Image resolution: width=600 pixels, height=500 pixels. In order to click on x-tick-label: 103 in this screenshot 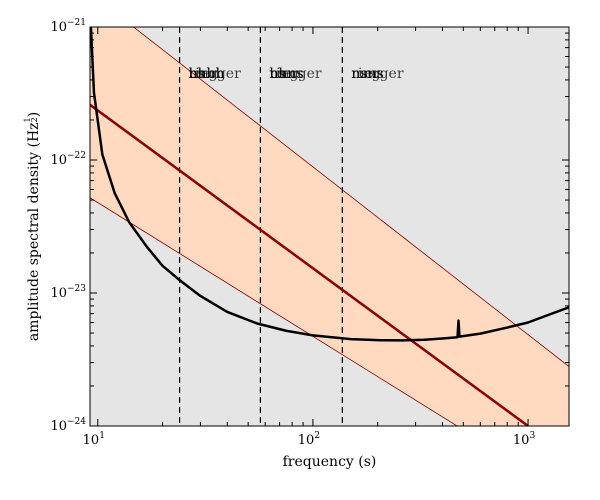, I will do `click(524, 439)`.